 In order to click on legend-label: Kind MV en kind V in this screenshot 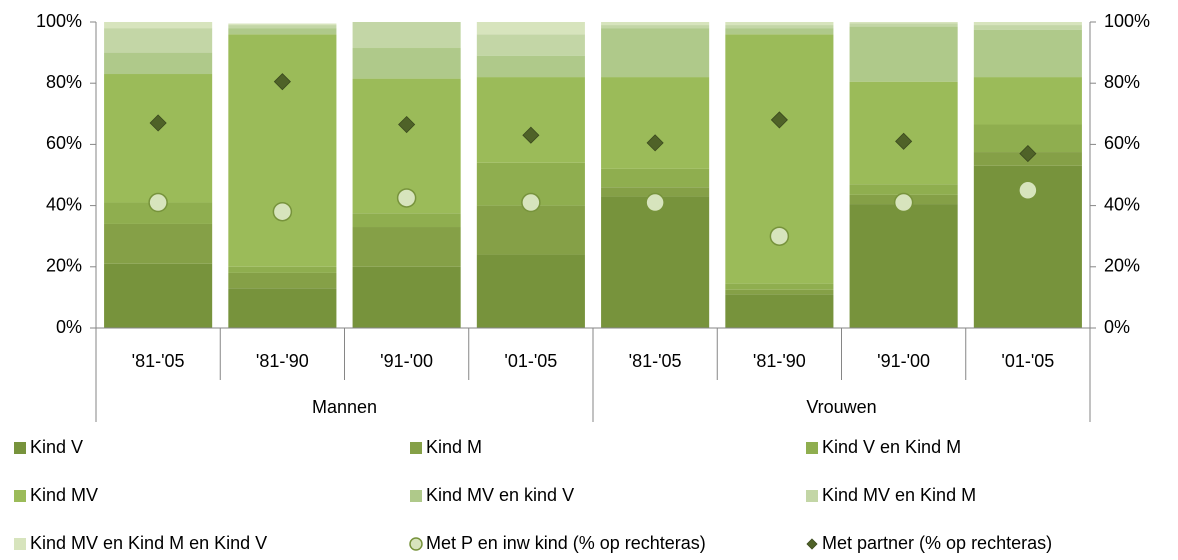, I will do `click(500, 495)`.